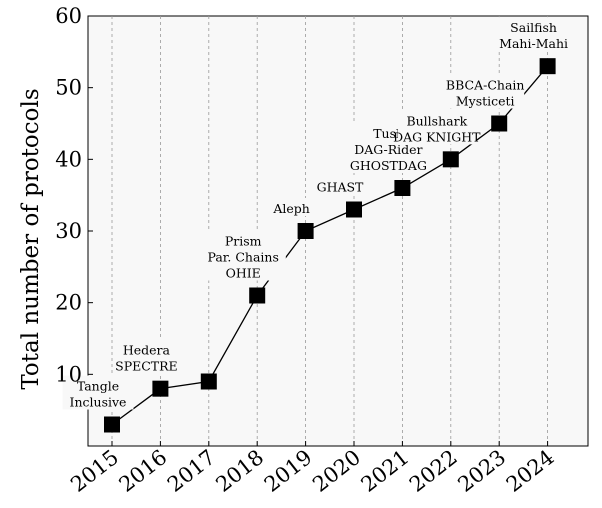 This screenshot has width=602, height=508. Describe the element at coordinates (191, 471) in the screenshot. I see `x-tick-label: 2017` at that location.